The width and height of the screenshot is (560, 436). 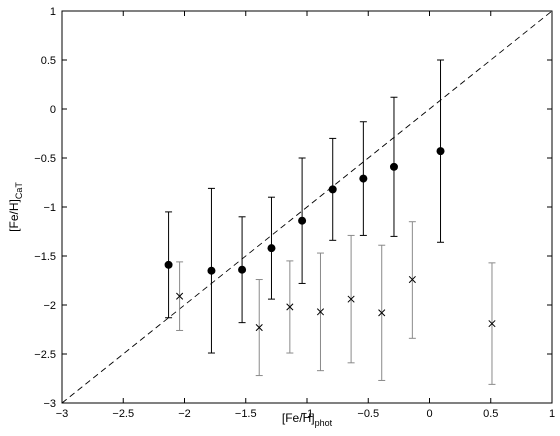 I want to click on x-axis-label: [Fe/H]phot, so click(x=307, y=419).